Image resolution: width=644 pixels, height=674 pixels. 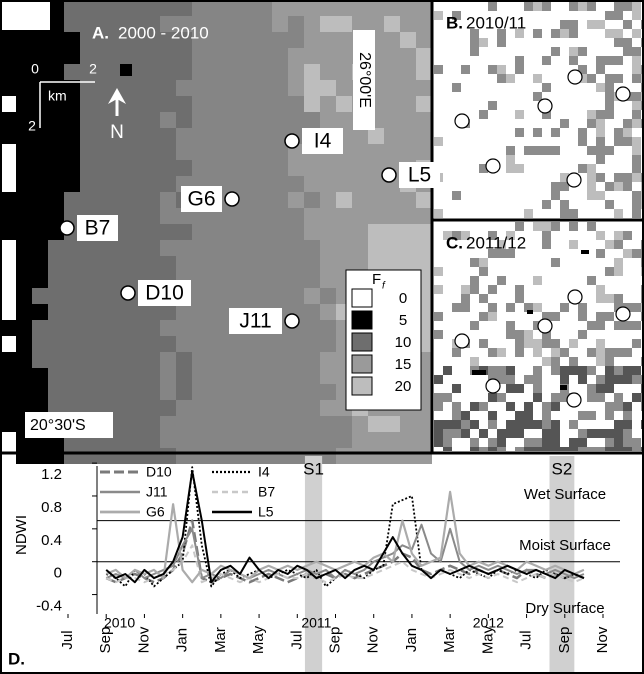 What do you see at coordinates (526, 639) in the screenshot?
I see `x-tick-label: Jul` at bounding box center [526, 639].